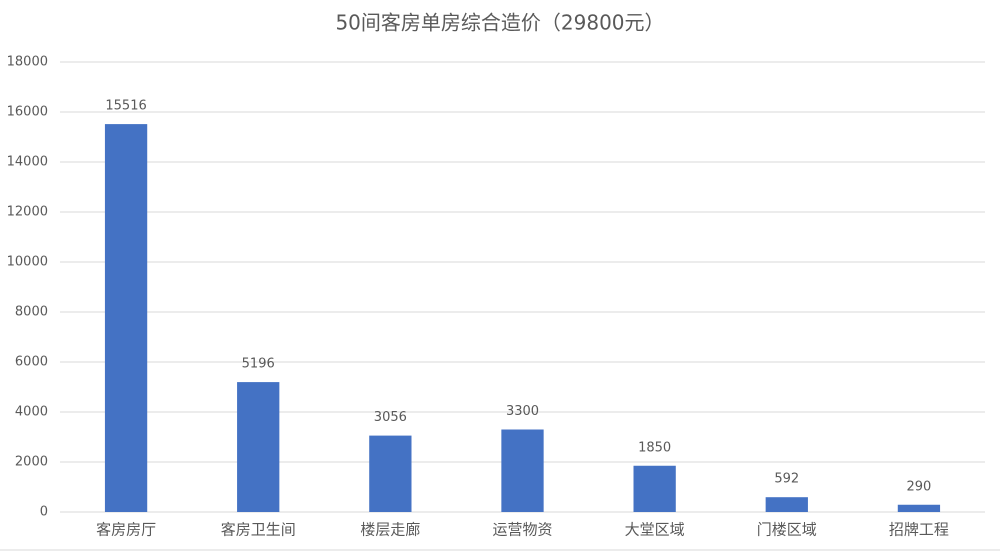 The height and width of the screenshot is (560, 1000). What do you see at coordinates (126, 530) in the screenshot?
I see `x-tick-label: 客房房厅` at bounding box center [126, 530].